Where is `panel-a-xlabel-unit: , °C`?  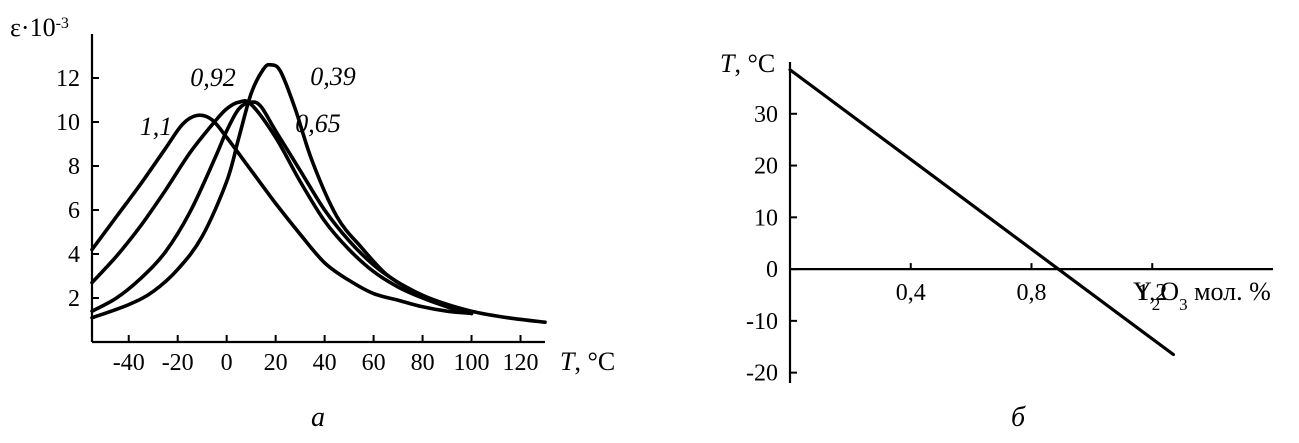 panel-a-xlabel-unit: , °C is located at coordinates (594, 361).